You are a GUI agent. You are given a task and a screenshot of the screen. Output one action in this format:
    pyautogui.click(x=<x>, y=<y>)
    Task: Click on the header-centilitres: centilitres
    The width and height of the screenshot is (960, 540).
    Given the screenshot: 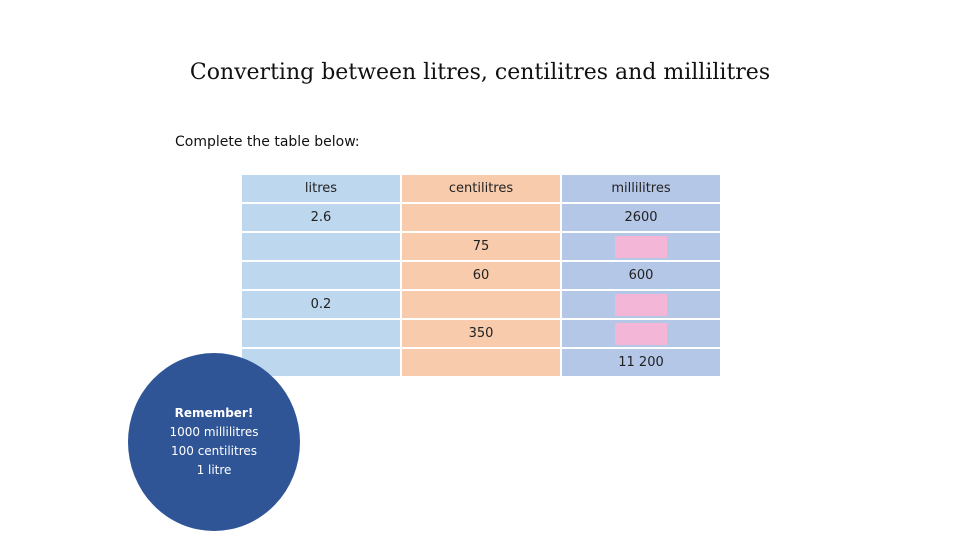 What is the action you would take?
    pyautogui.click(x=481, y=188)
    